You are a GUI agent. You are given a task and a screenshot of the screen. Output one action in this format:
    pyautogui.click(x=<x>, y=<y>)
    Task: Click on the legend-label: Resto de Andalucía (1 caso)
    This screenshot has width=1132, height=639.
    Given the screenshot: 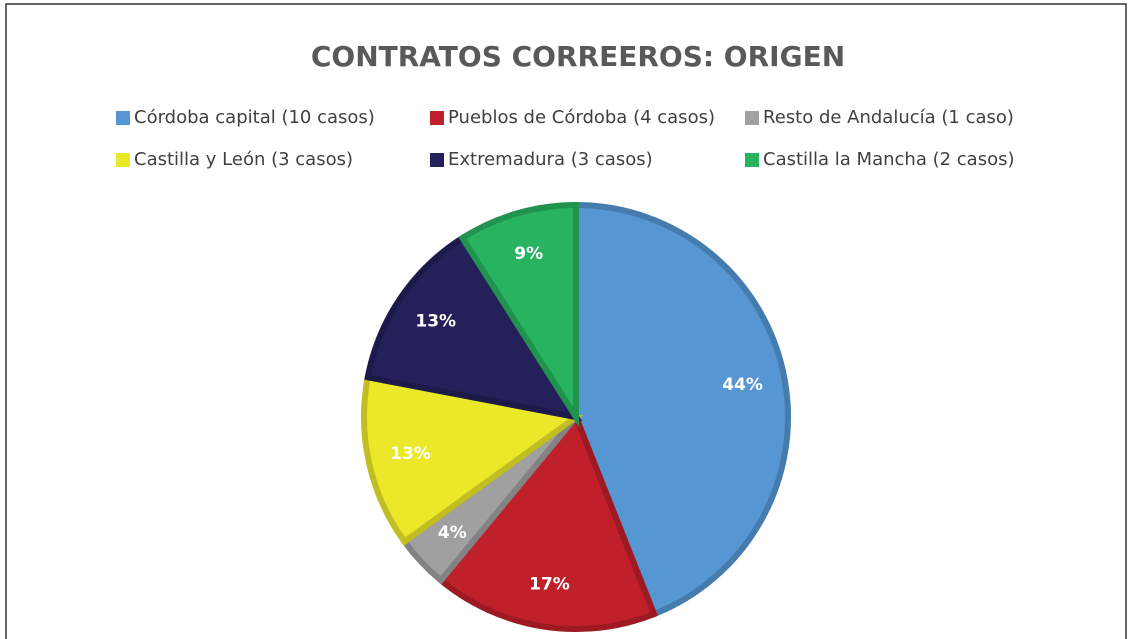 What is the action you would take?
    pyautogui.click(x=888, y=117)
    